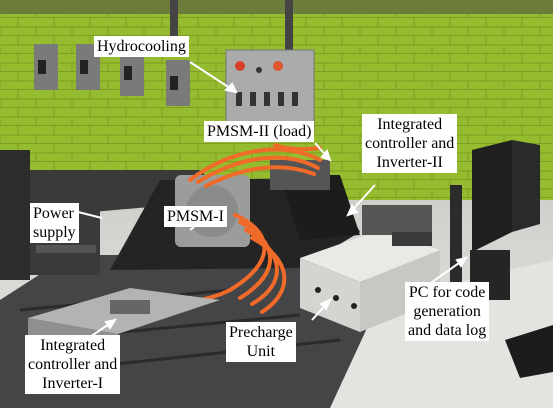 The height and width of the screenshot is (408, 553). What do you see at coordinates (261, 342) in the screenshot?
I see `precharge-label: Precharge Unit` at bounding box center [261, 342].